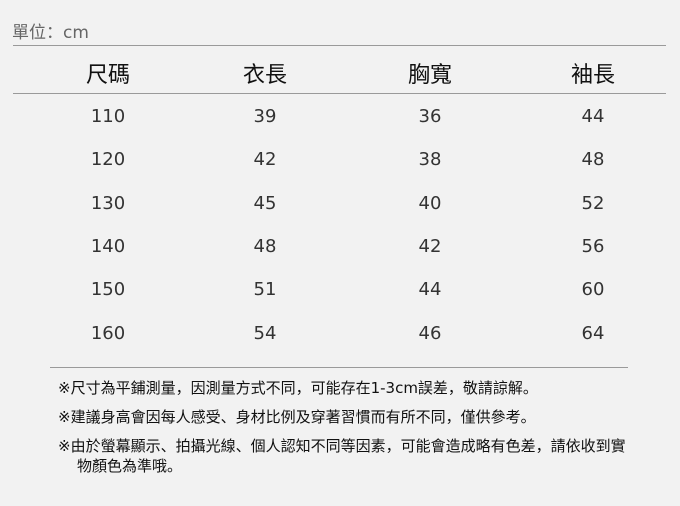 Image resolution: width=680 pixels, height=506 pixels. What do you see at coordinates (593, 333) in the screenshot?
I see `table-cell: 64` at bounding box center [593, 333].